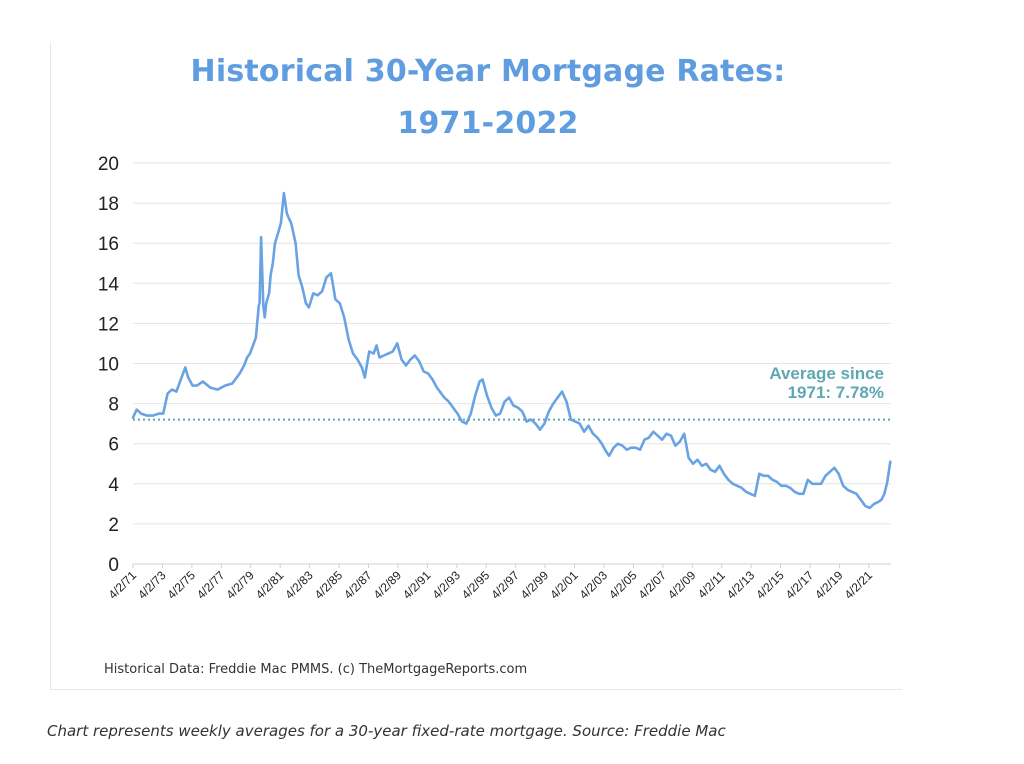 The height and width of the screenshot is (764, 1024). Describe the element at coordinates (181, 585) in the screenshot. I see `x-tick-label: 4/2/75` at that location.